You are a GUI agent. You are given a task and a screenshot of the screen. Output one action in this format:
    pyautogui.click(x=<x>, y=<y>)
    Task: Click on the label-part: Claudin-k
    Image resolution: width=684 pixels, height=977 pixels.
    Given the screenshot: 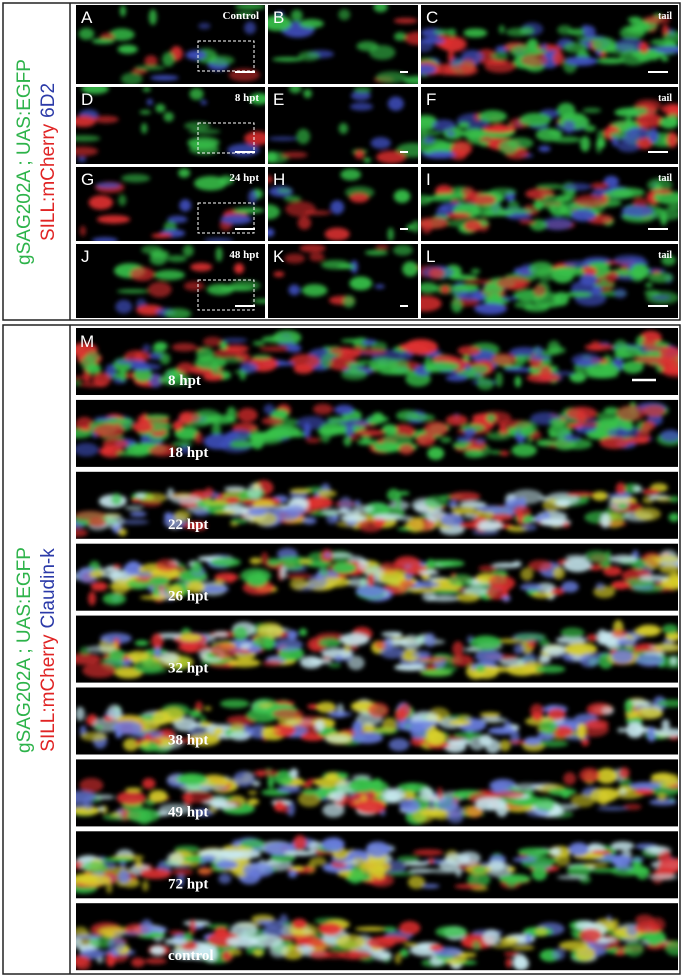 What is the action you would take?
    pyautogui.click(x=48, y=588)
    